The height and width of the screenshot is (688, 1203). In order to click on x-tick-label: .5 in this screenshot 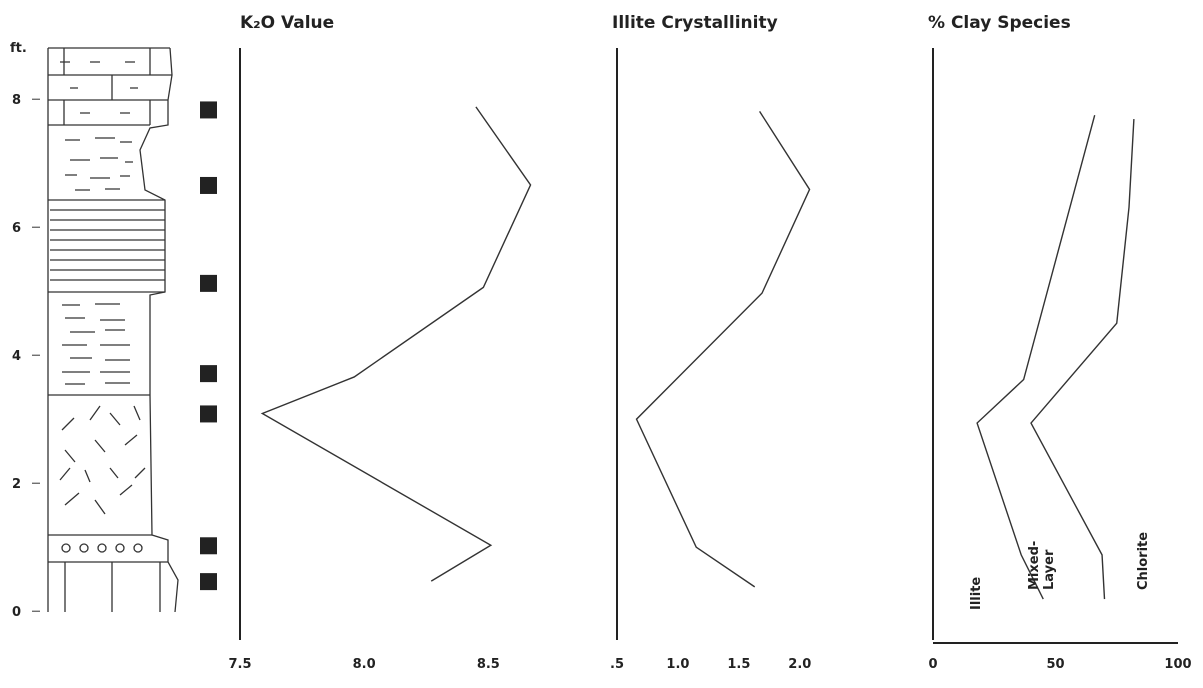, I will do `click(617, 664)`.